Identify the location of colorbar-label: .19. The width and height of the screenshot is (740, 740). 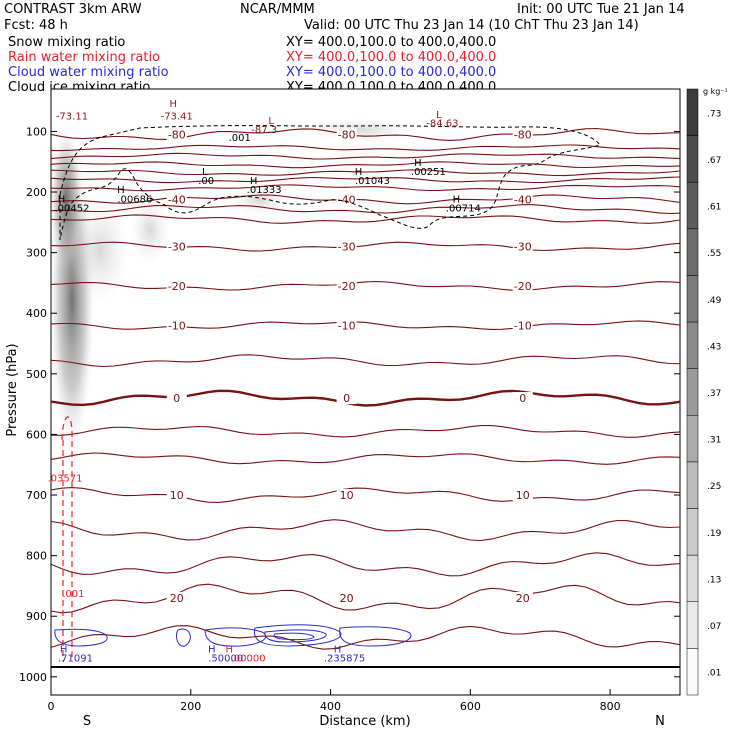
(714, 534).